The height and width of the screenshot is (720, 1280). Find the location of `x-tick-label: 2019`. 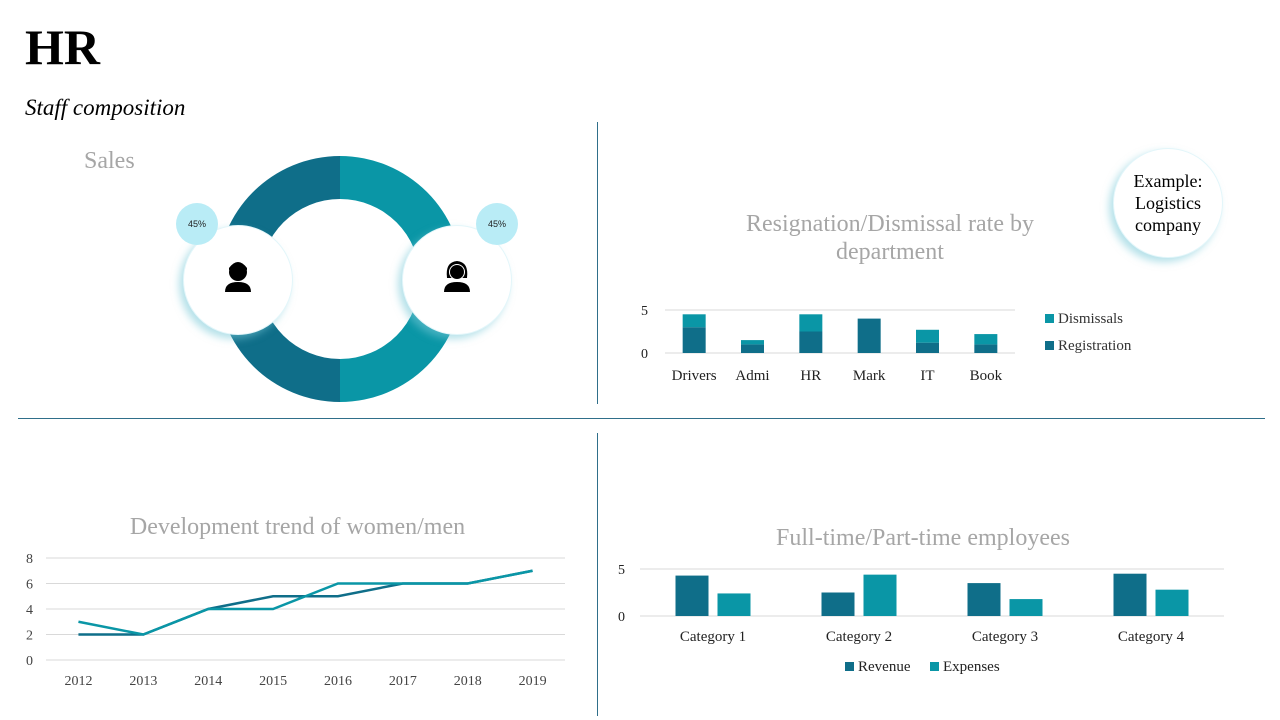

x-tick-label: 2019 is located at coordinates (533, 681).